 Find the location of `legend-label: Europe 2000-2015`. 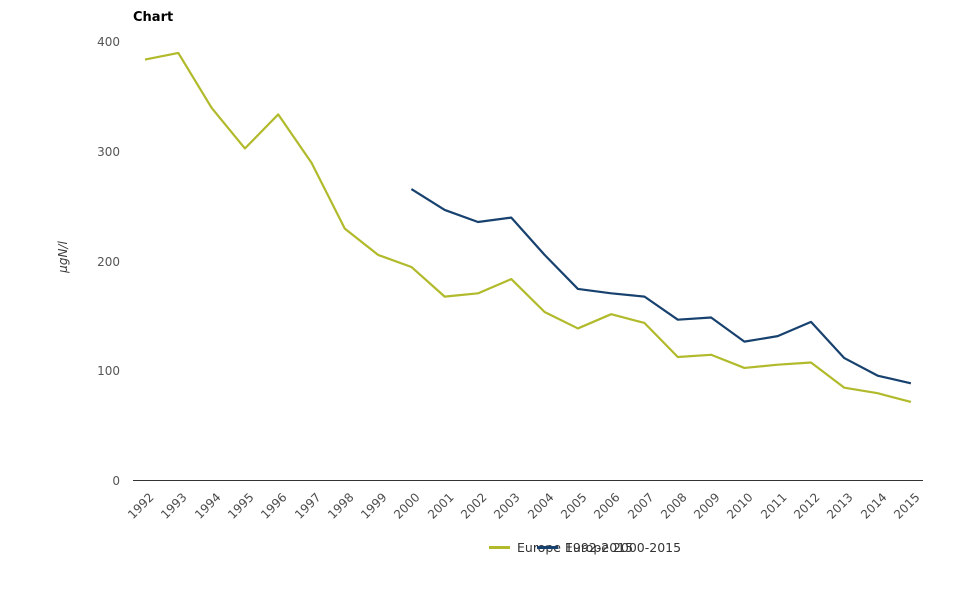

legend-label: Europe 2000-2015 is located at coordinates (623, 547).